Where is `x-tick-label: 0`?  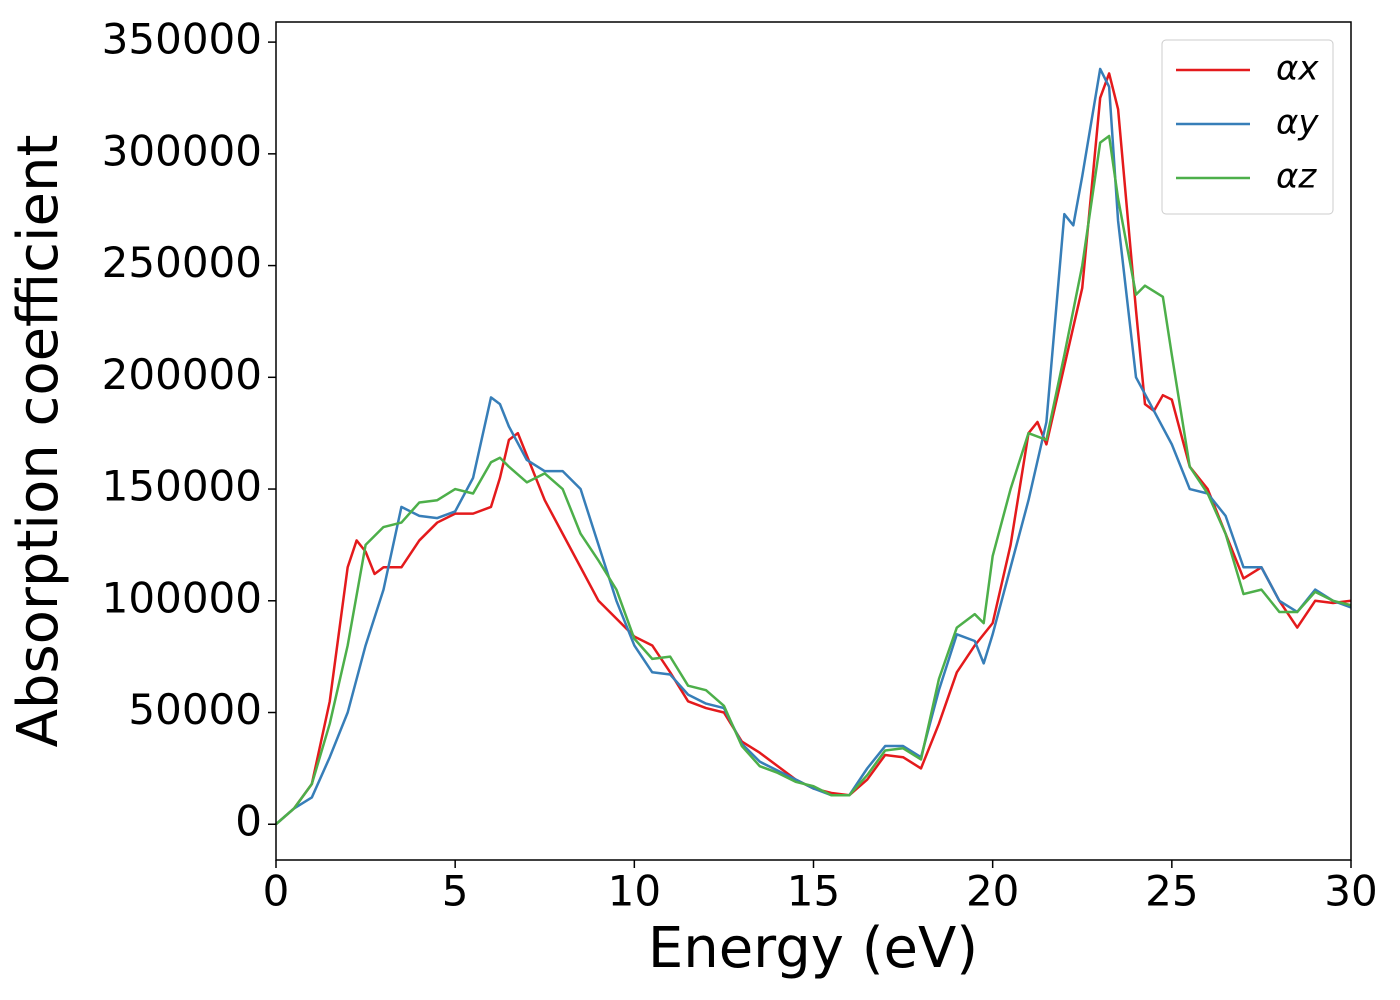
x-tick-label: 0 is located at coordinates (276, 891).